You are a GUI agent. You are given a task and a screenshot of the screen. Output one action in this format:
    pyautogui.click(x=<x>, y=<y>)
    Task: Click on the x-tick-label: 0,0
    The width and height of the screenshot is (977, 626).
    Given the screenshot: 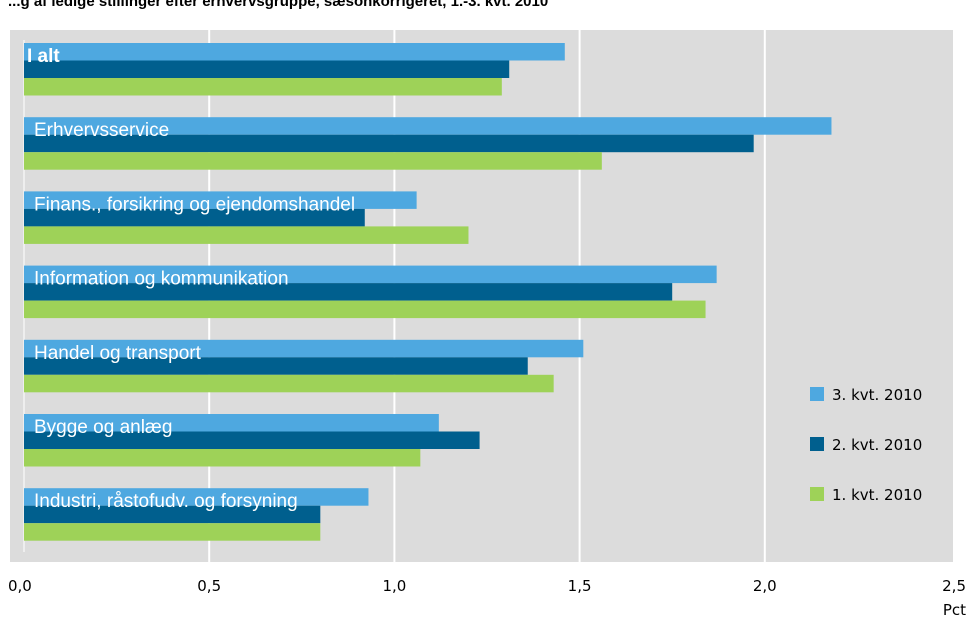 What is the action you would take?
    pyautogui.click(x=20, y=586)
    